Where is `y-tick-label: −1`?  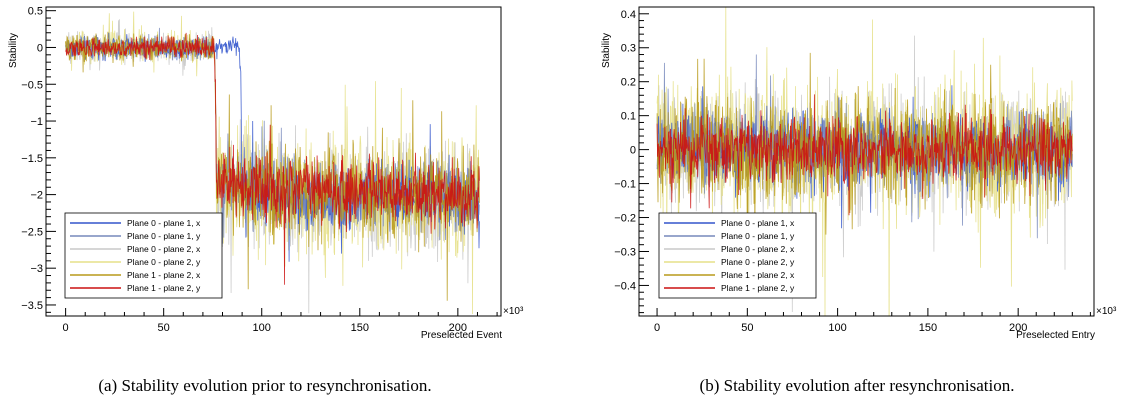
y-tick-label: −1 is located at coordinates (36, 122).